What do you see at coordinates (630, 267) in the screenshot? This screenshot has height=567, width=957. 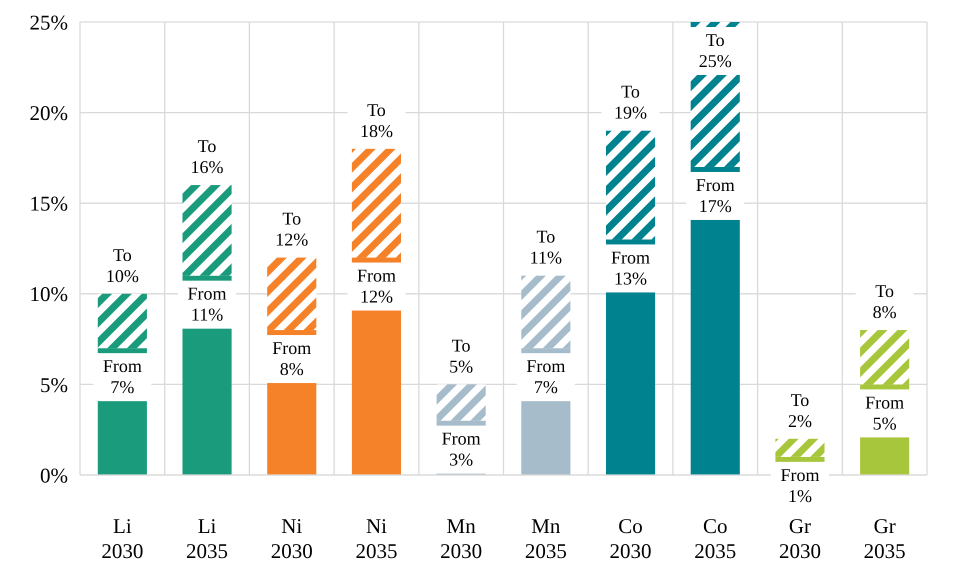 I see `data-label: From 13%` at bounding box center [630, 267].